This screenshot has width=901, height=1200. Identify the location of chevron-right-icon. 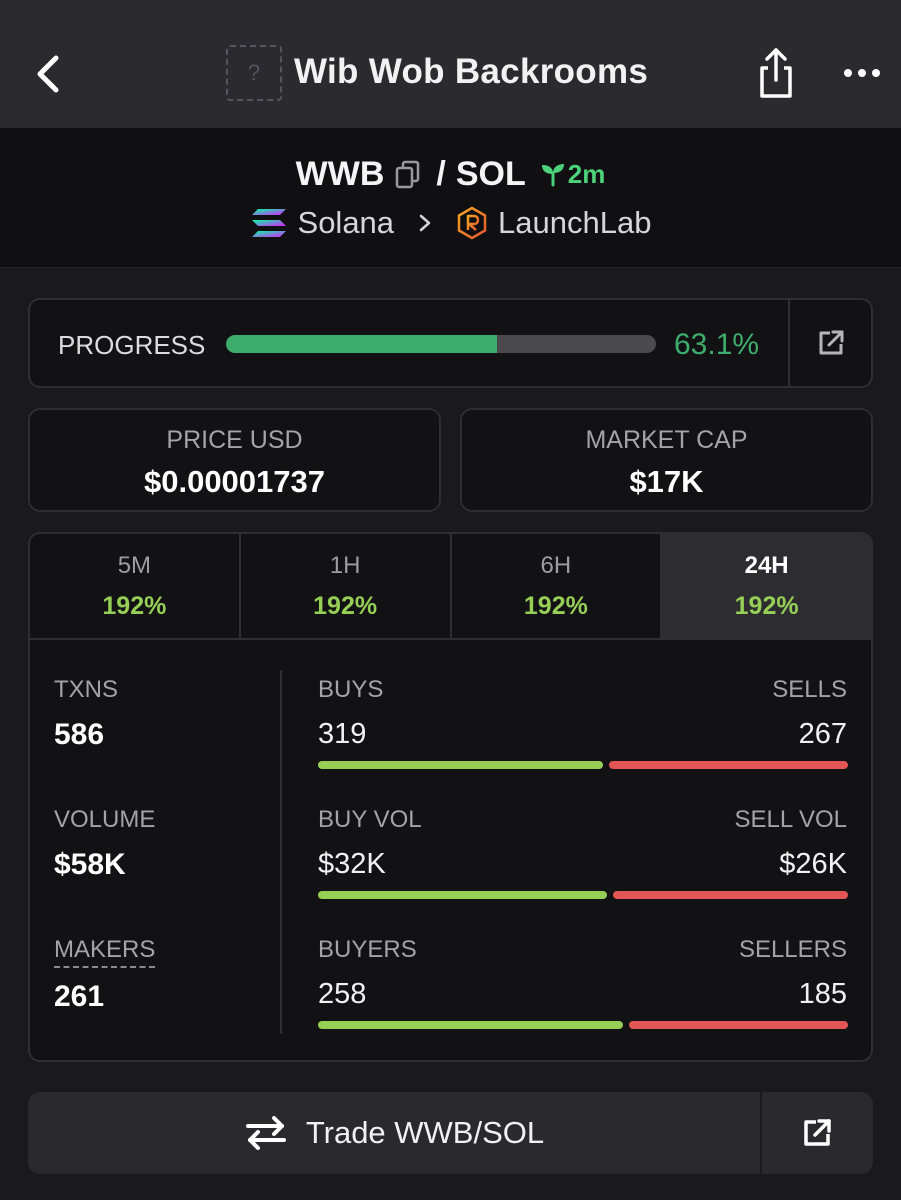
(425, 223).